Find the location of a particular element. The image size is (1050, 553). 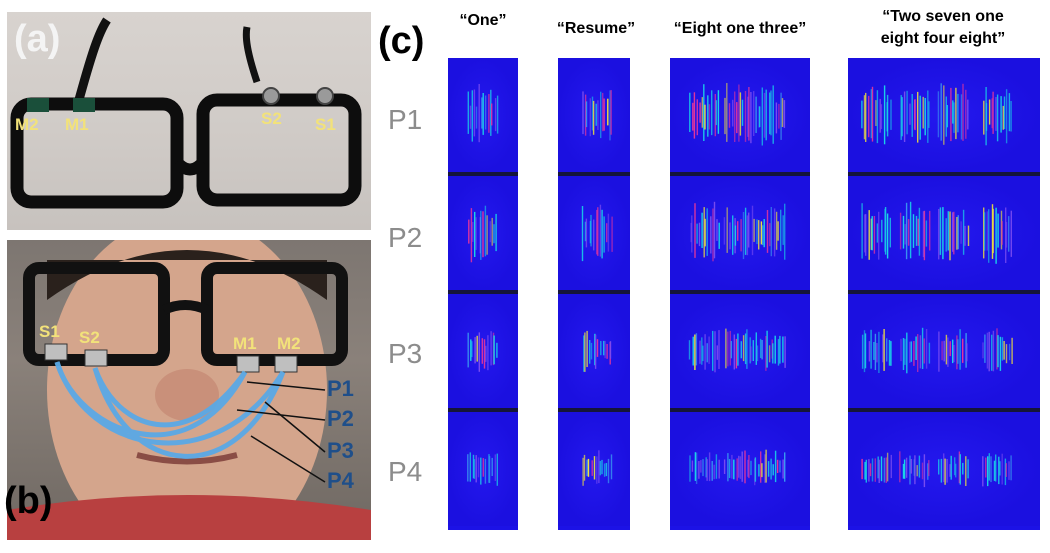

sensor-label-m1: M1 is located at coordinates (77, 124).